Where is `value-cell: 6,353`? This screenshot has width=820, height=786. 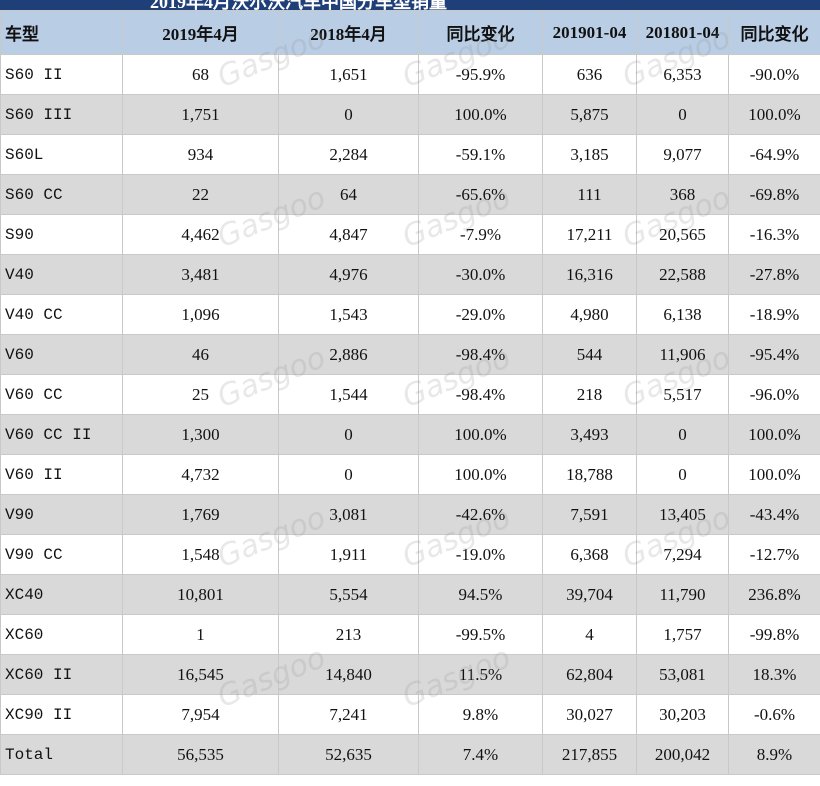 value-cell: 6,353 is located at coordinates (682, 74).